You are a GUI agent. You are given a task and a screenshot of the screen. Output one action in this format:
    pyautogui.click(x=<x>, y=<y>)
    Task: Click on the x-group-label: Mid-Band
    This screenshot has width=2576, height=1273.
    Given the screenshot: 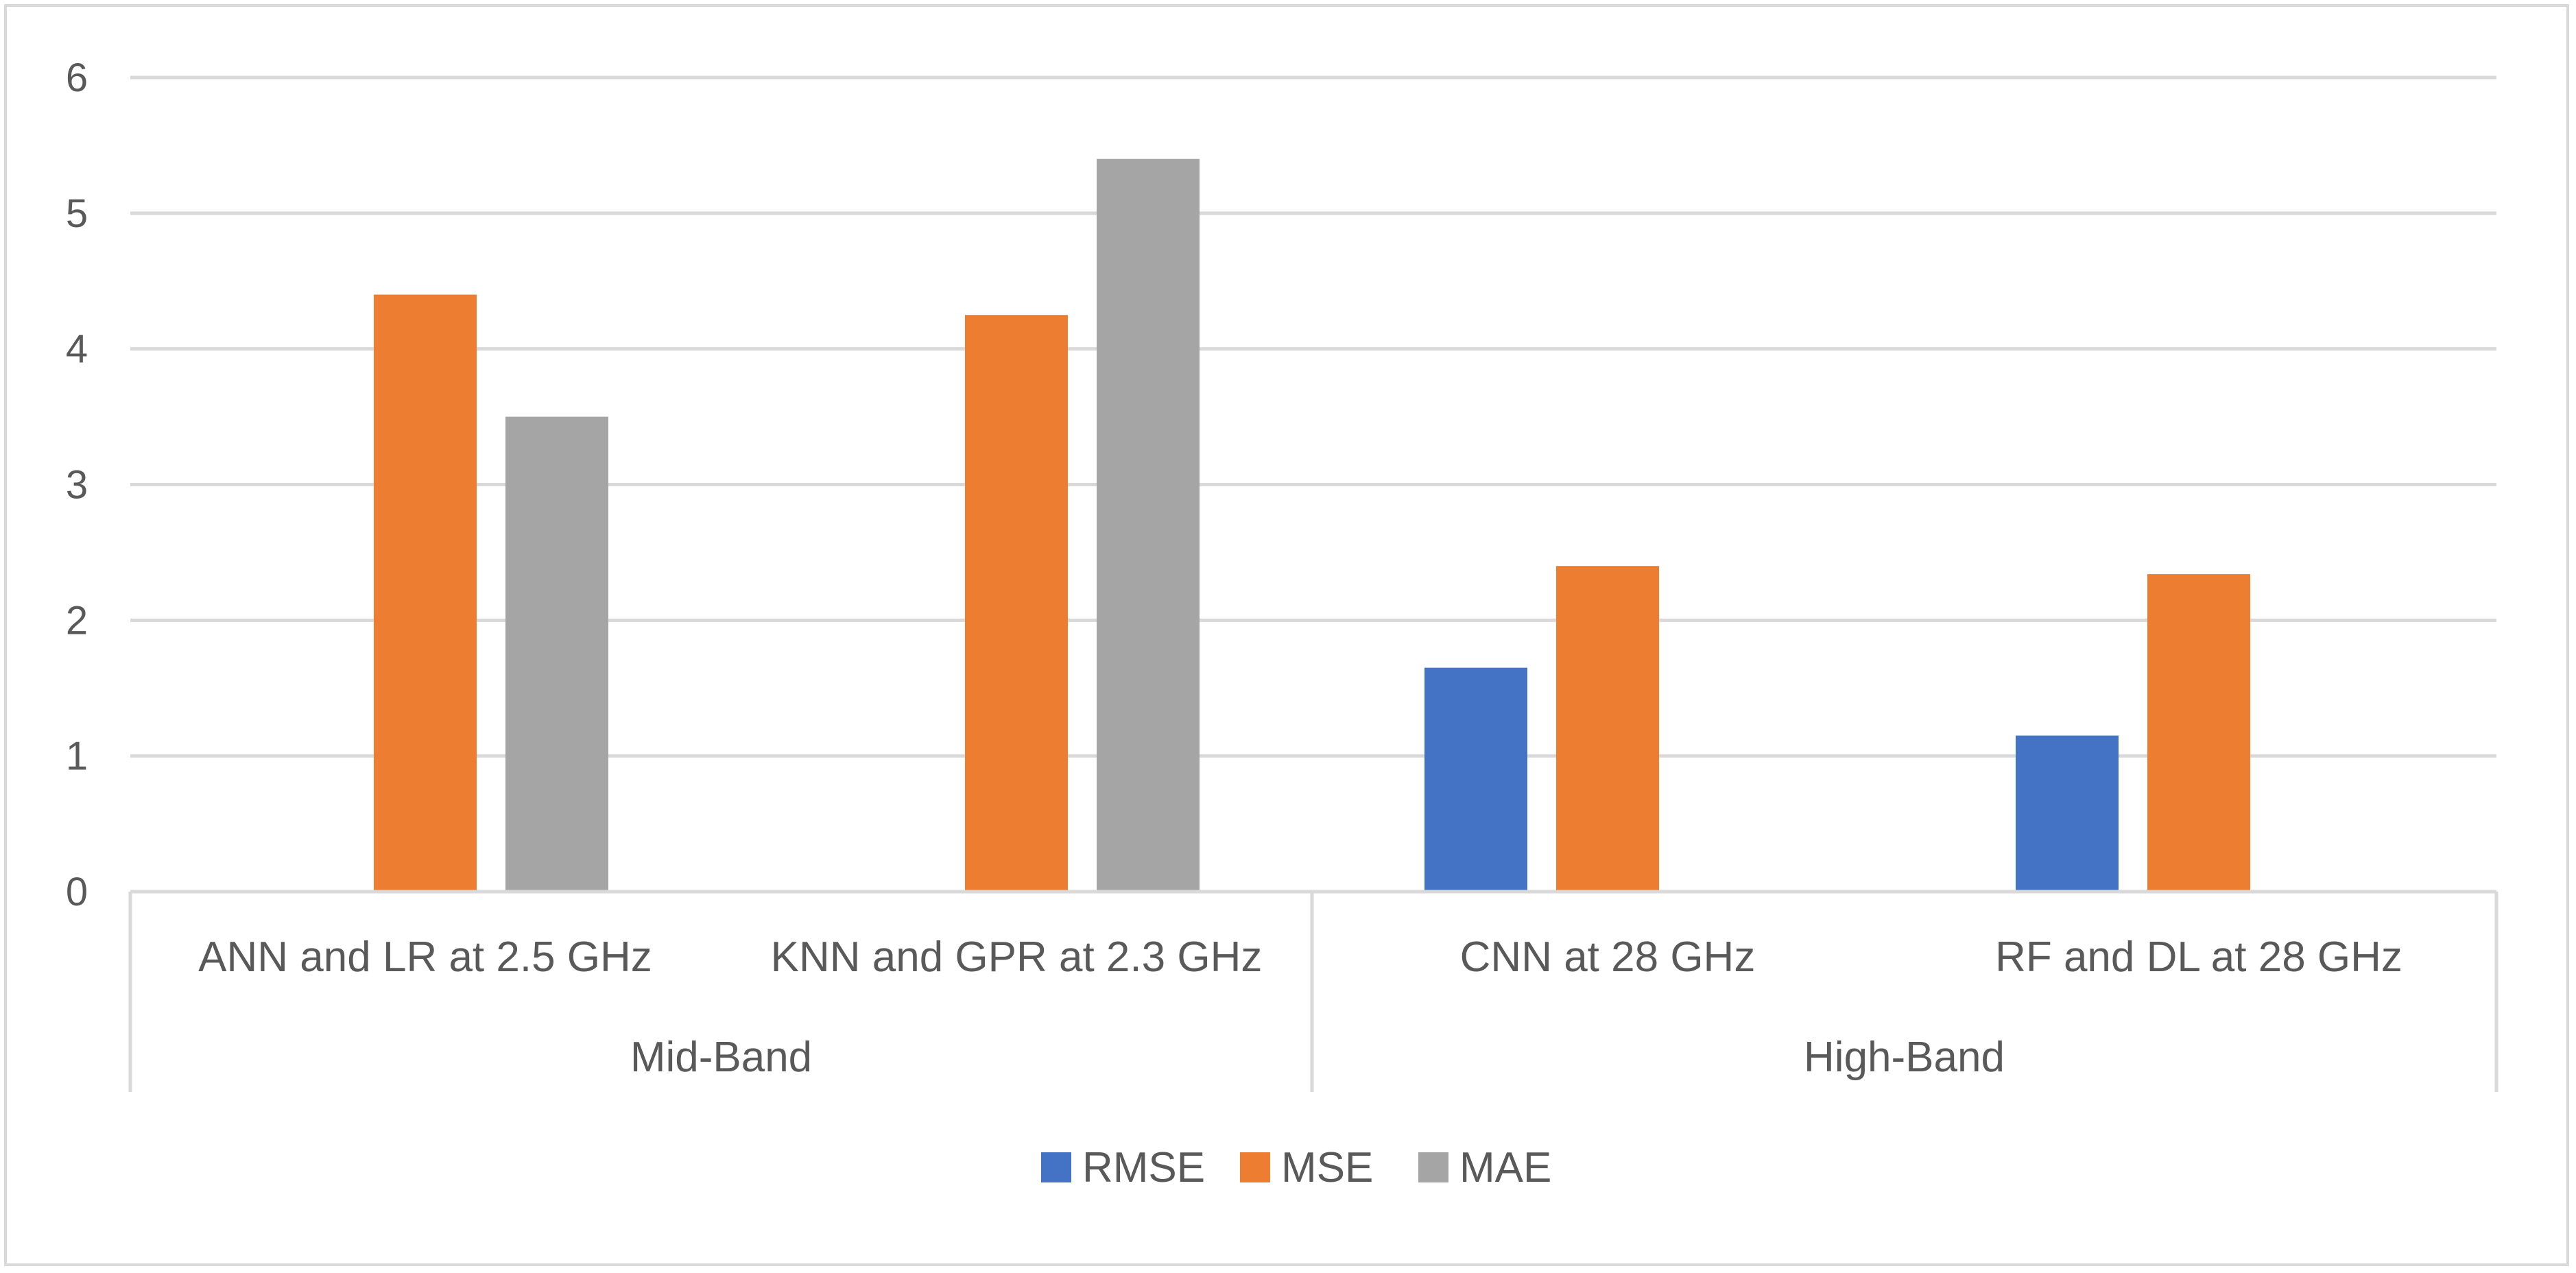 What is the action you would take?
    pyautogui.click(x=721, y=1057)
    